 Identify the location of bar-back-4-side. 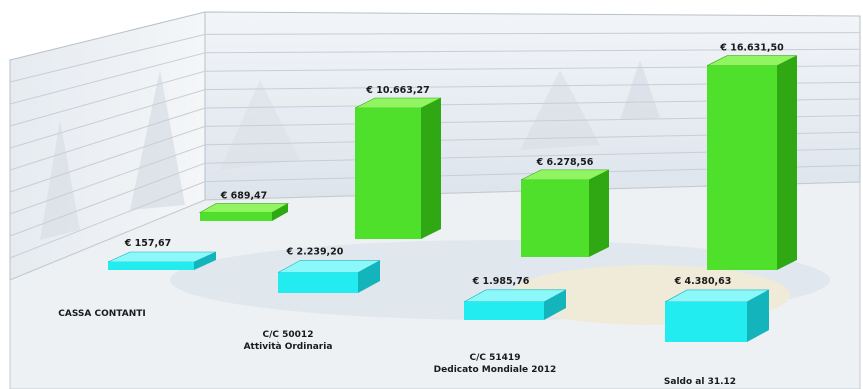
(787, 163).